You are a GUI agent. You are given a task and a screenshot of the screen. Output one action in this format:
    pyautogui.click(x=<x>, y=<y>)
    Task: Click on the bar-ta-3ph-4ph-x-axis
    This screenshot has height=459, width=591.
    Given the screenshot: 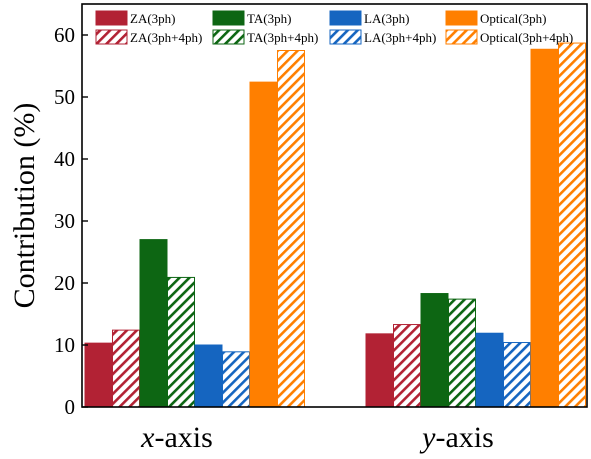 What is the action you would take?
    pyautogui.click(x=181, y=342)
    